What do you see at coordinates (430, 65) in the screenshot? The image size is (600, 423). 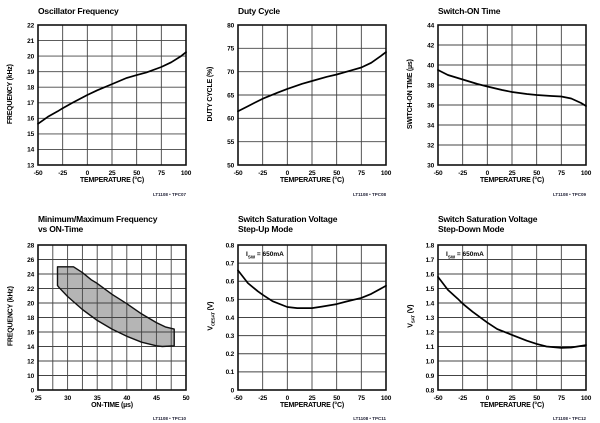 I see `y-tick-label: 40` at bounding box center [430, 65].